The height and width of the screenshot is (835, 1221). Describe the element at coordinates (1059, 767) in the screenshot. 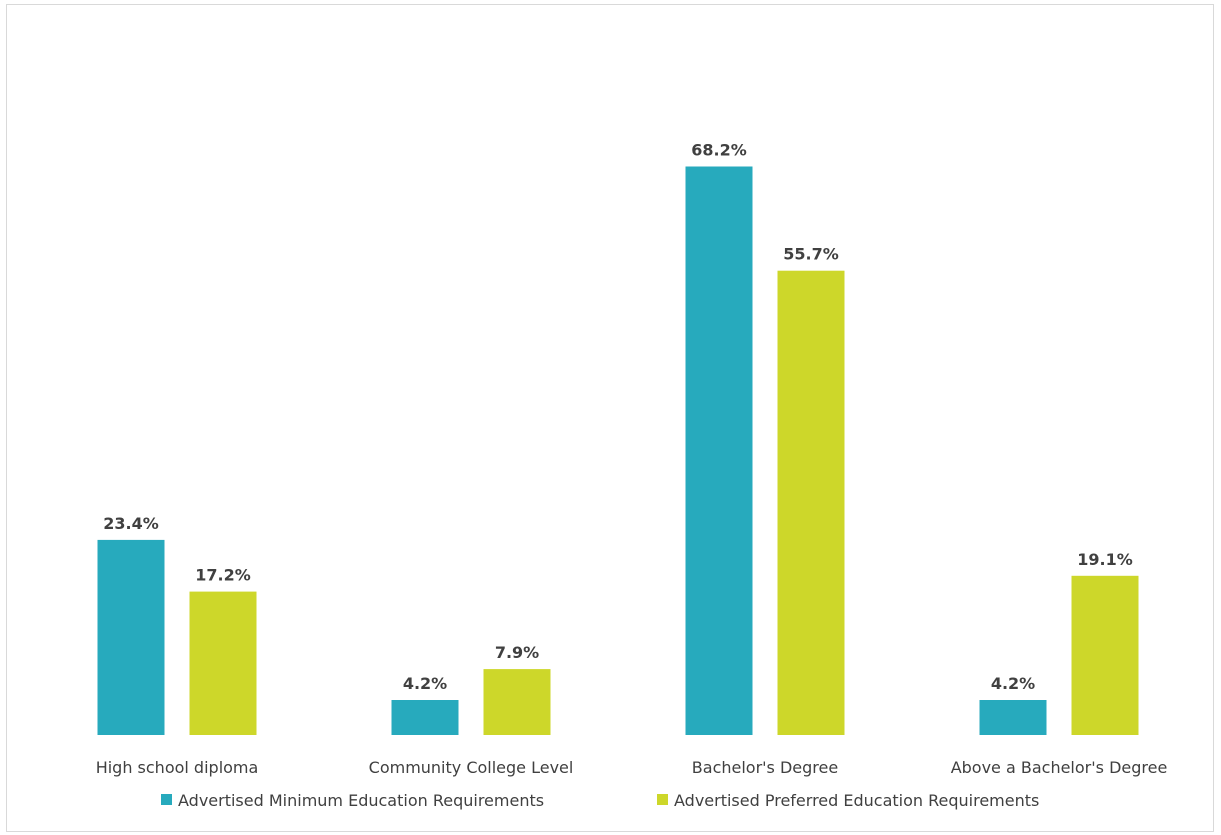

I see `category-label-4: Above a Bachelor's Degree` at that location.